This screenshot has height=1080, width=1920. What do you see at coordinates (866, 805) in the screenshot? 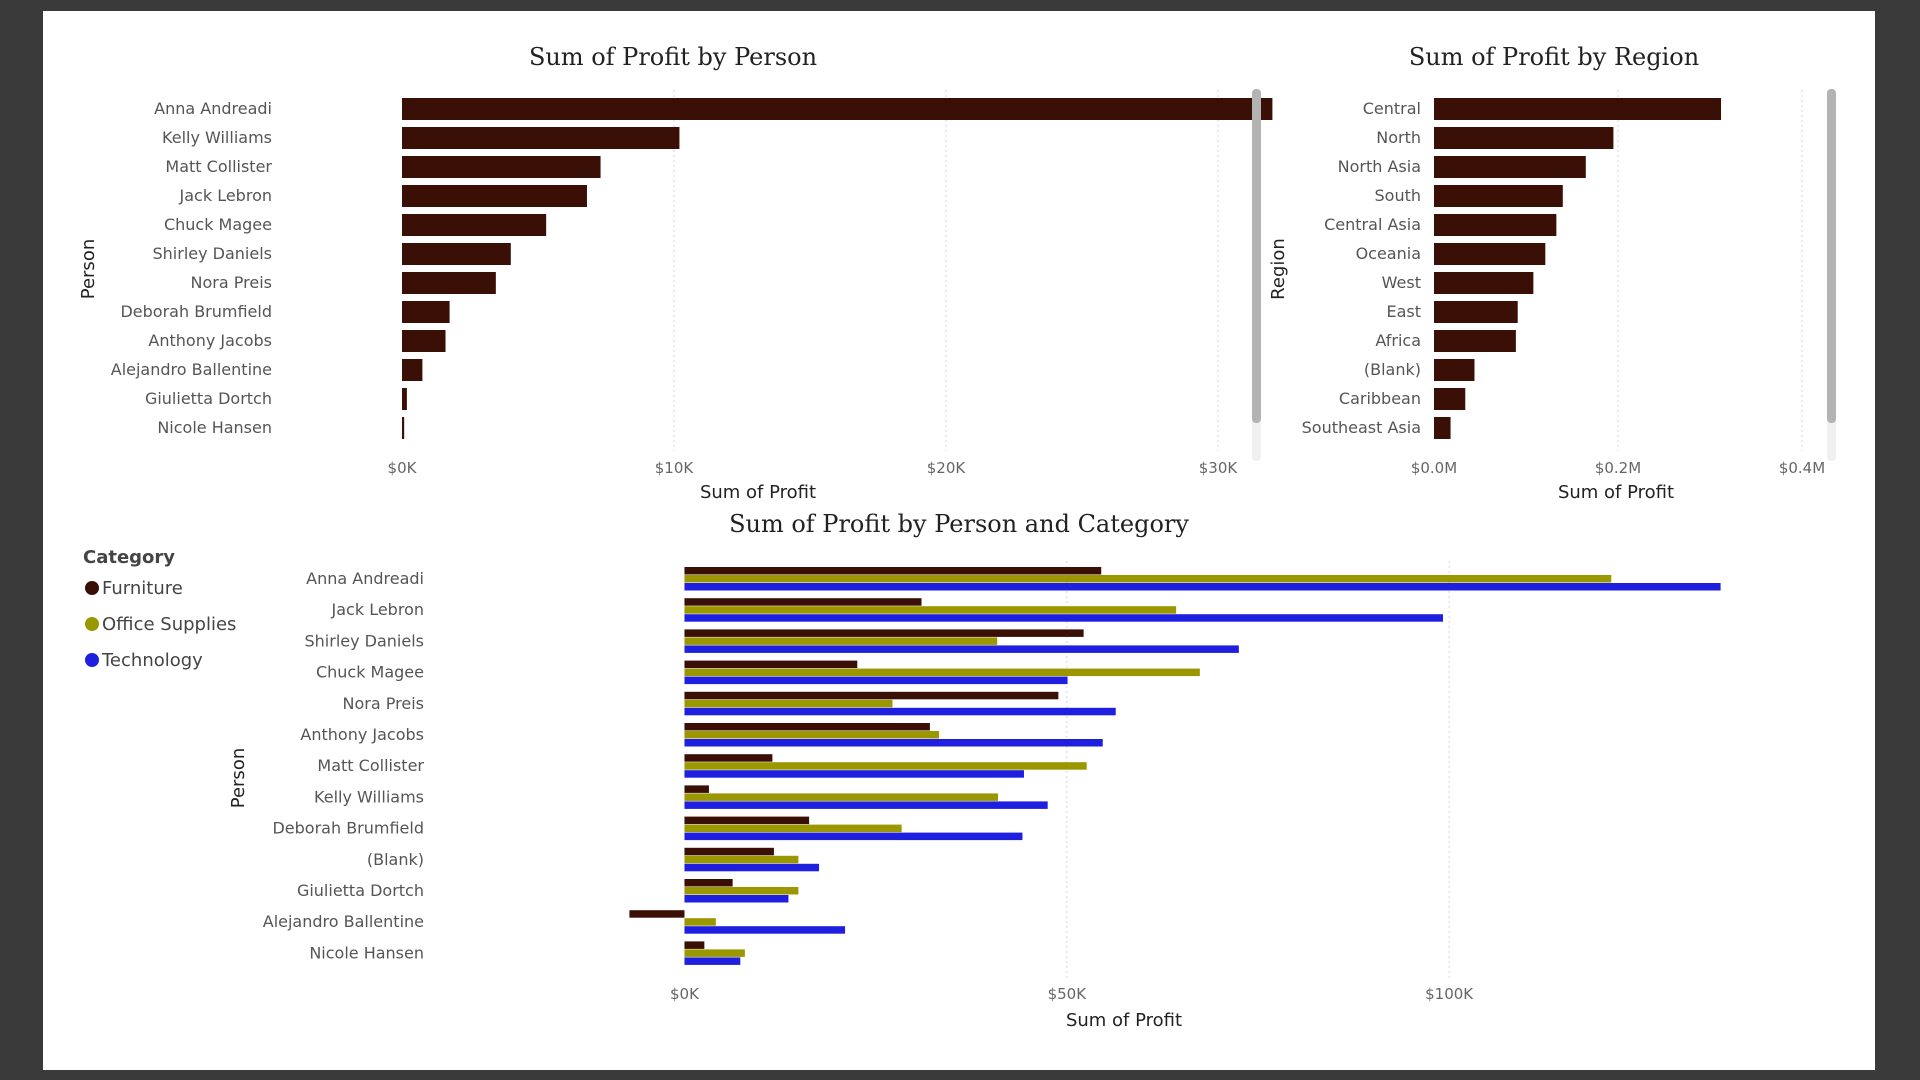
I see `bar-kelly-williams-technology` at bounding box center [866, 805].